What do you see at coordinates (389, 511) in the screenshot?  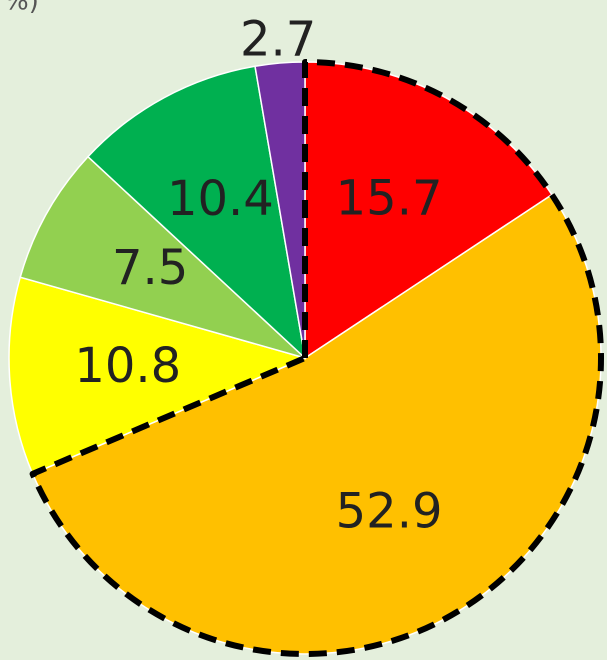 I see `data-label: 52.9` at bounding box center [389, 511].